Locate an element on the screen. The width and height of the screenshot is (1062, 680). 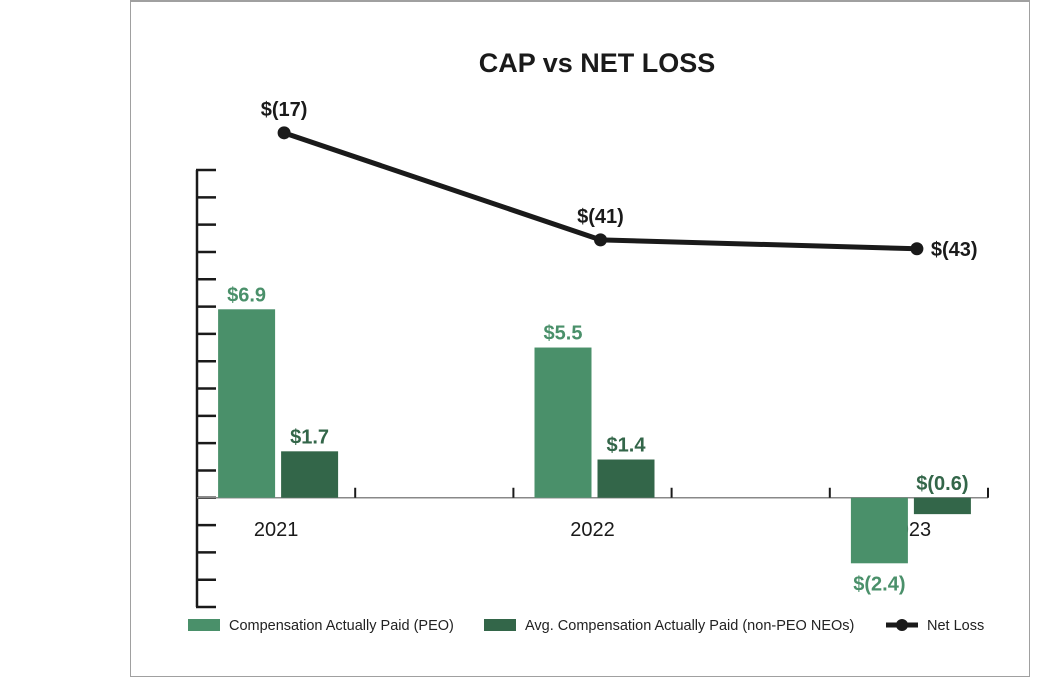
data-label-non-peo: $1.4 is located at coordinates (627, 446).